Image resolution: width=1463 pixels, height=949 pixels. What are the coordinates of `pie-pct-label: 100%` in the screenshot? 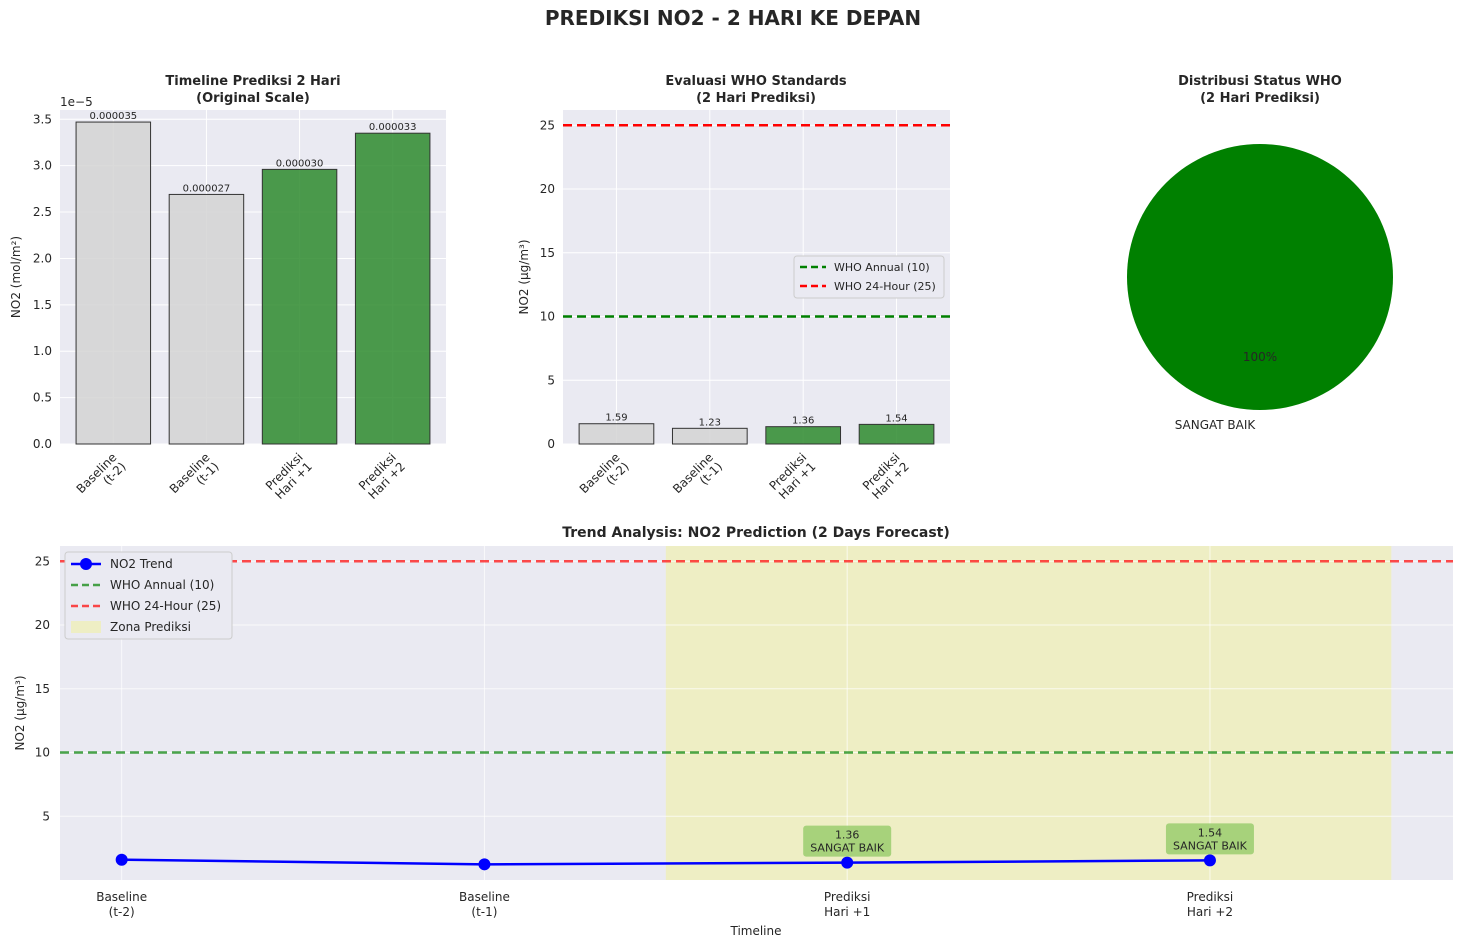 It's located at (1260, 357).